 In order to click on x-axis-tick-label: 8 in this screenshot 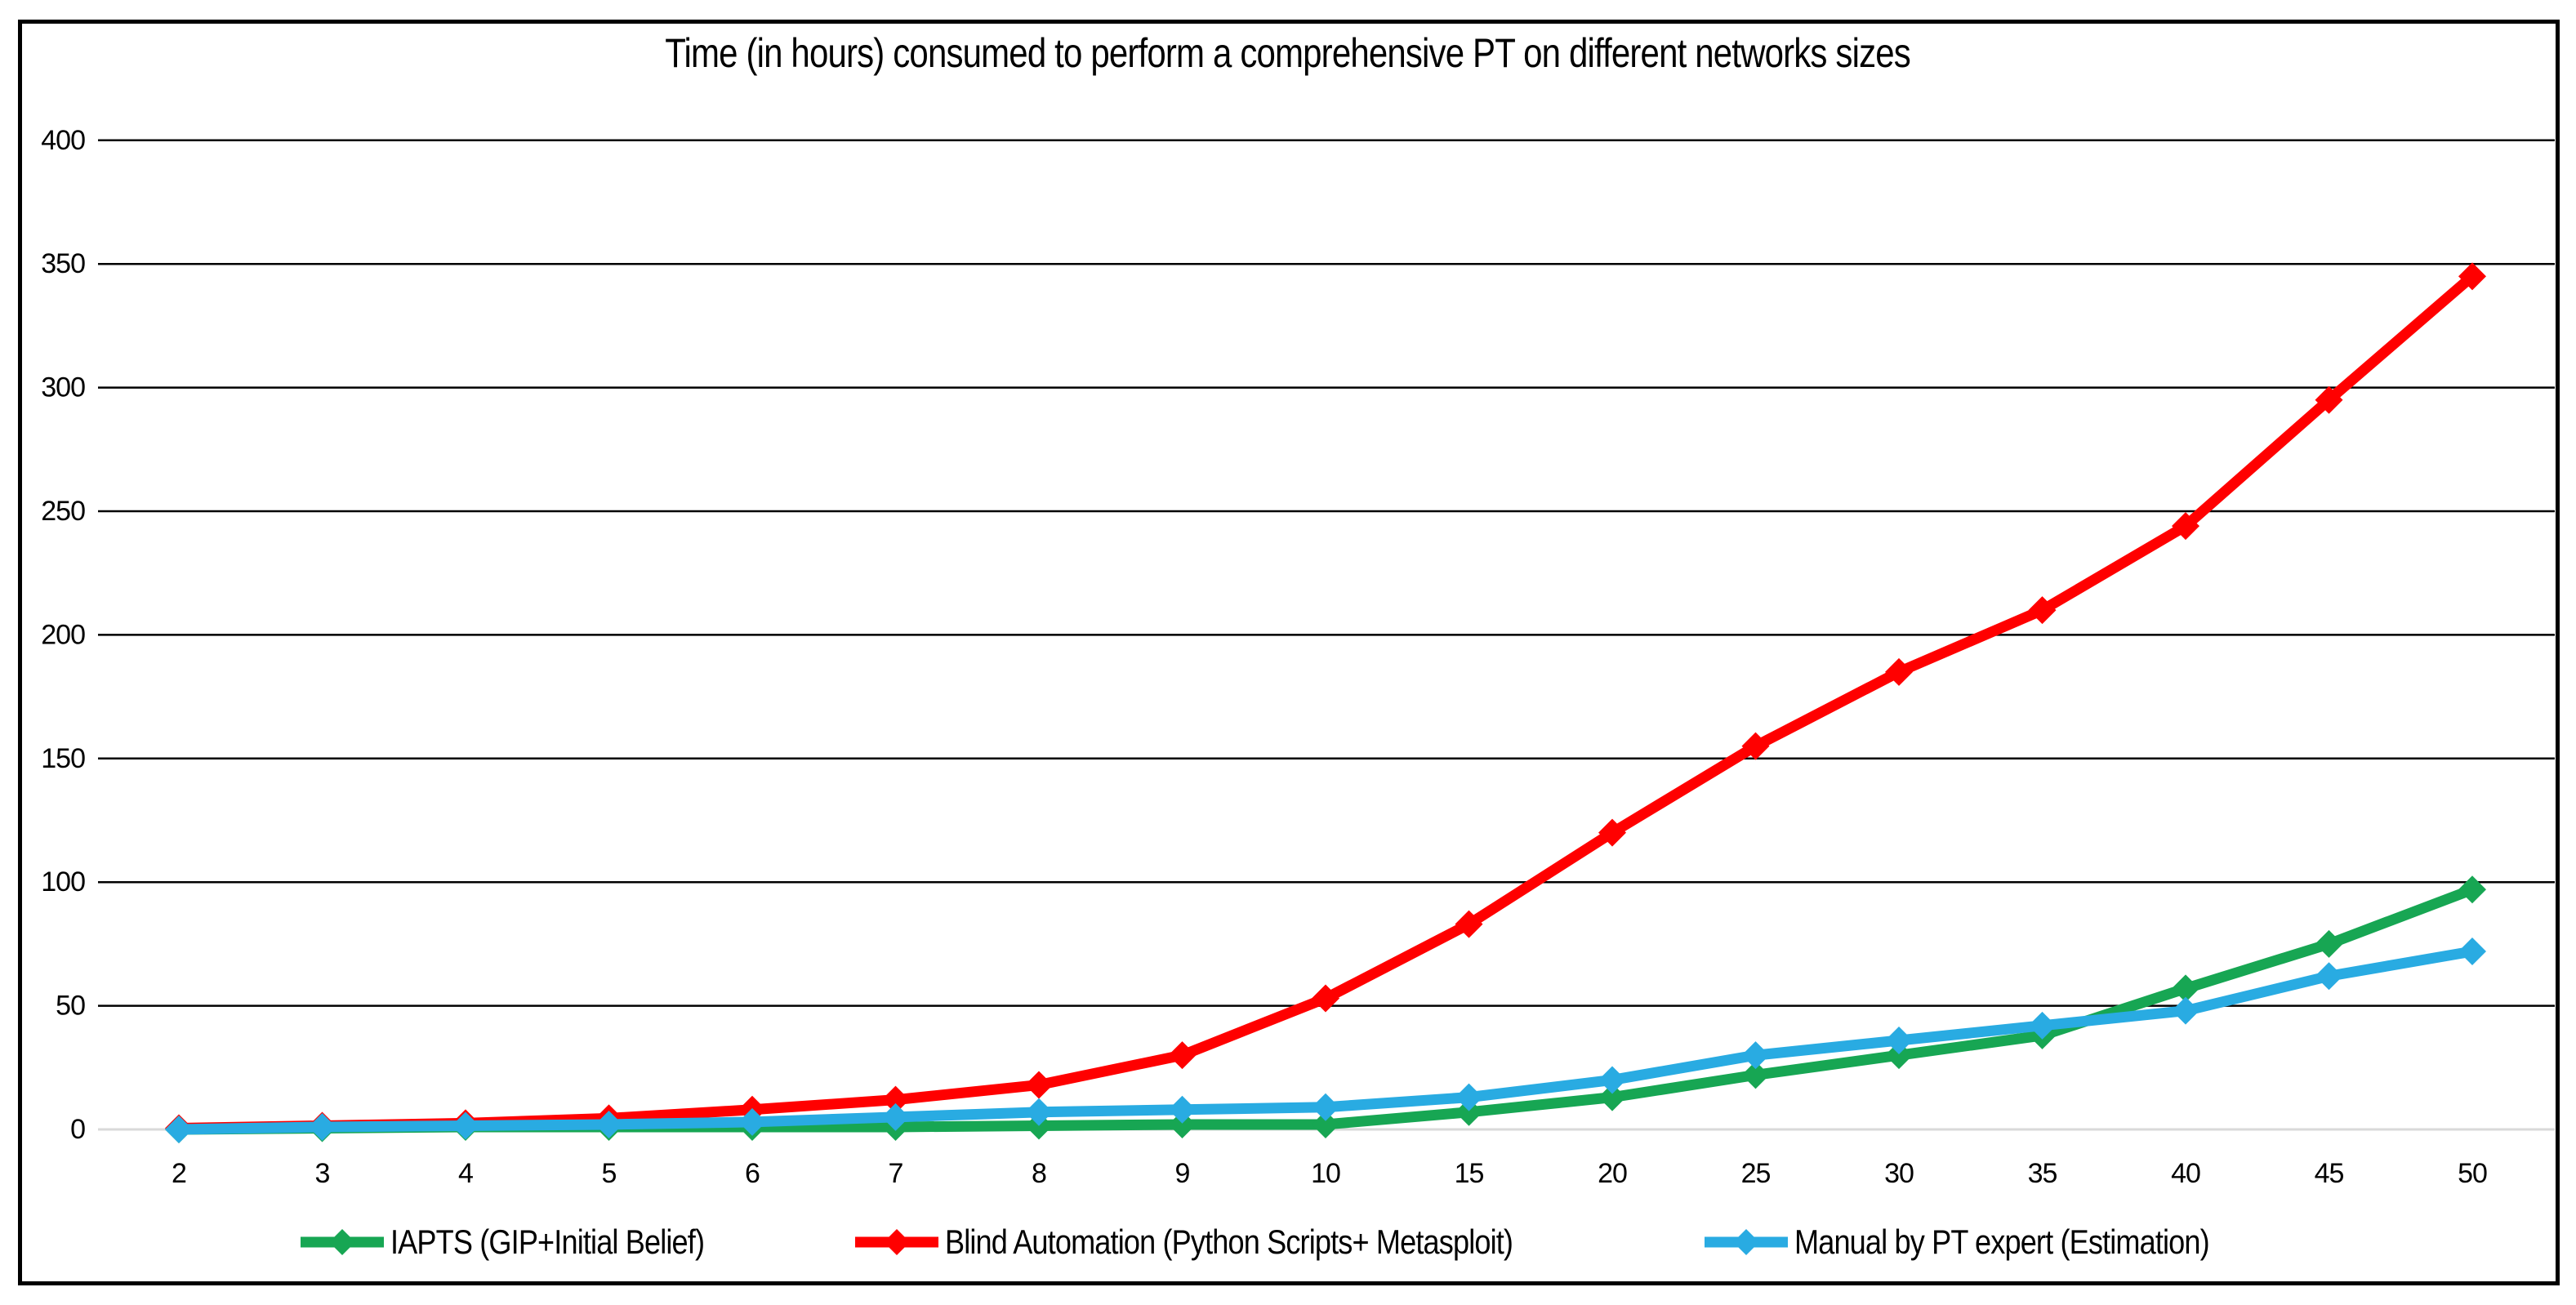, I will do `click(1039, 1173)`.